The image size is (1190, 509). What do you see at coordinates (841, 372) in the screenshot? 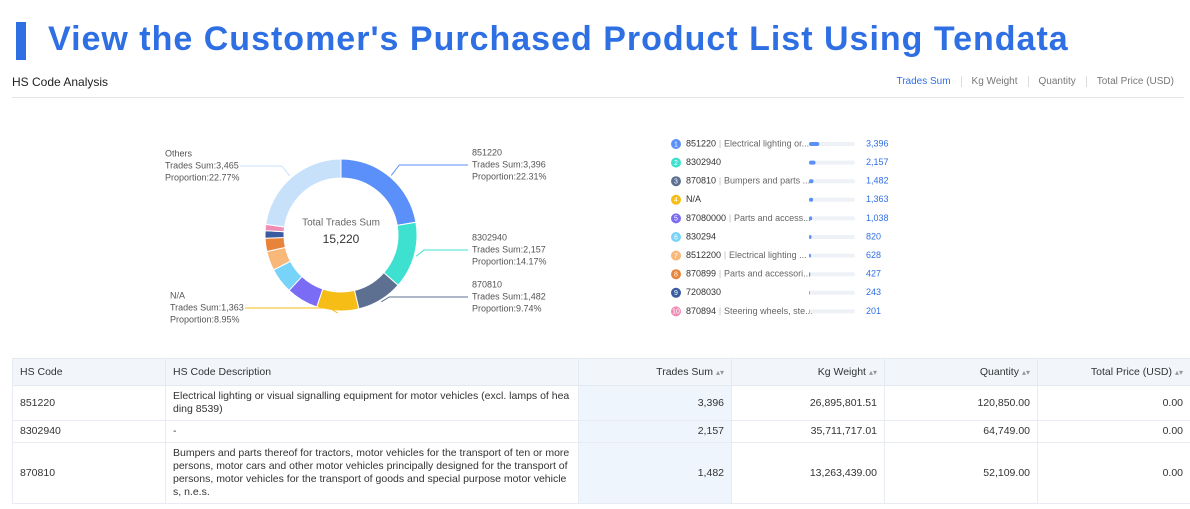
I see `header-text: Kg Weight` at bounding box center [841, 372].